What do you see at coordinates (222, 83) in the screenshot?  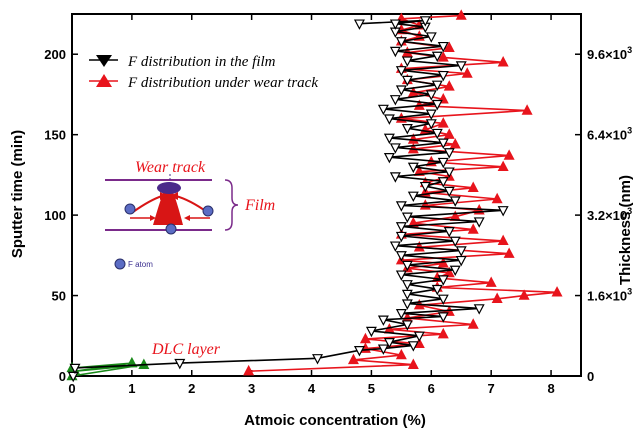 I see `legend-label-wear: F distribution under wear track` at bounding box center [222, 83].